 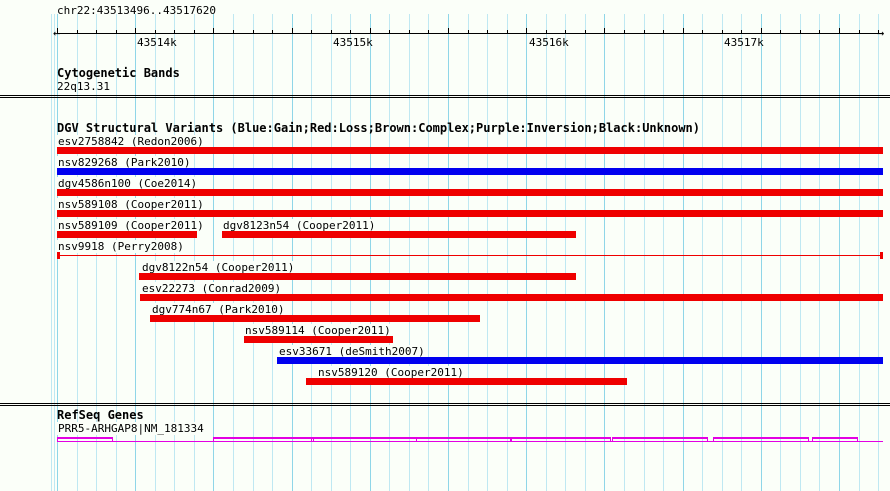 I want to click on region-coordinates-label: chr22:43513496..43517620, so click(x=136, y=10).